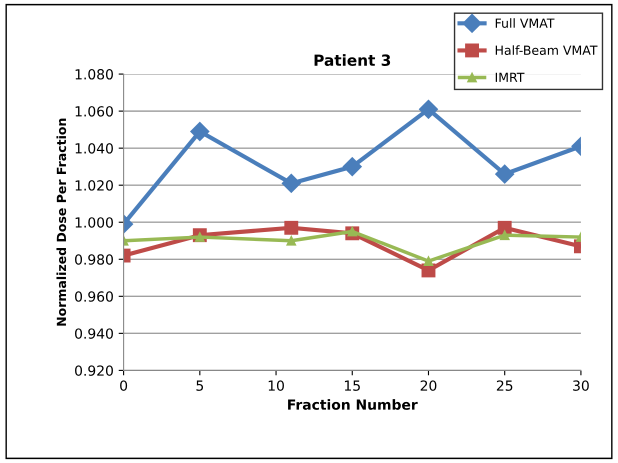  What do you see at coordinates (547, 50) in the screenshot?
I see `legend-label: Half-Beam VMAT` at bounding box center [547, 50].